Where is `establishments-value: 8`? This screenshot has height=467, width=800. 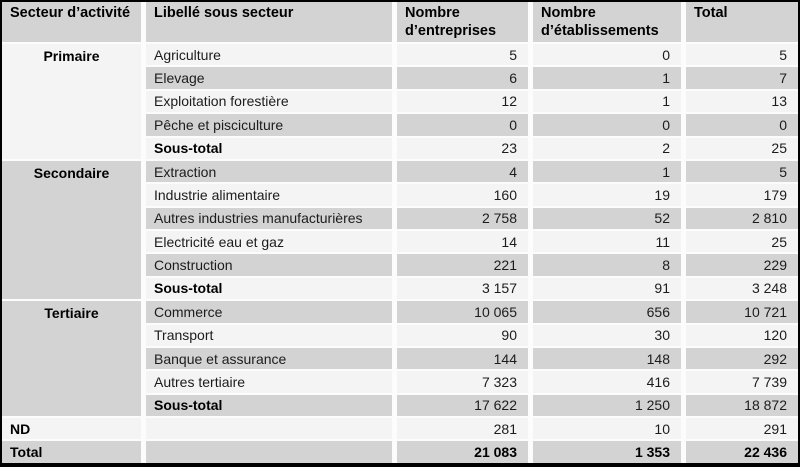
establishments-value: 8 is located at coordinates (609, 264).